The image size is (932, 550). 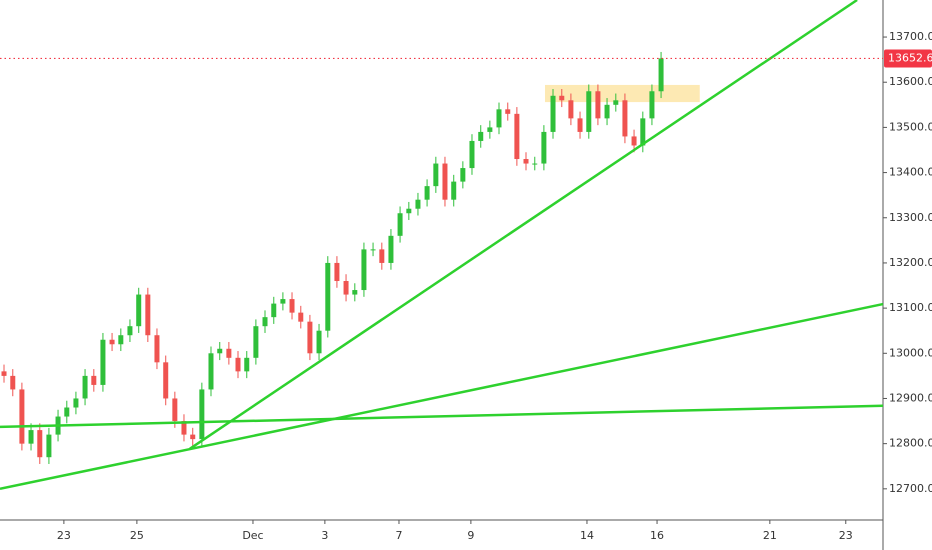 What do you see at coordinates (910, 352) in the screenshot?
I see `y-tick-label: 13000.00` at bounding box center [910, 352].